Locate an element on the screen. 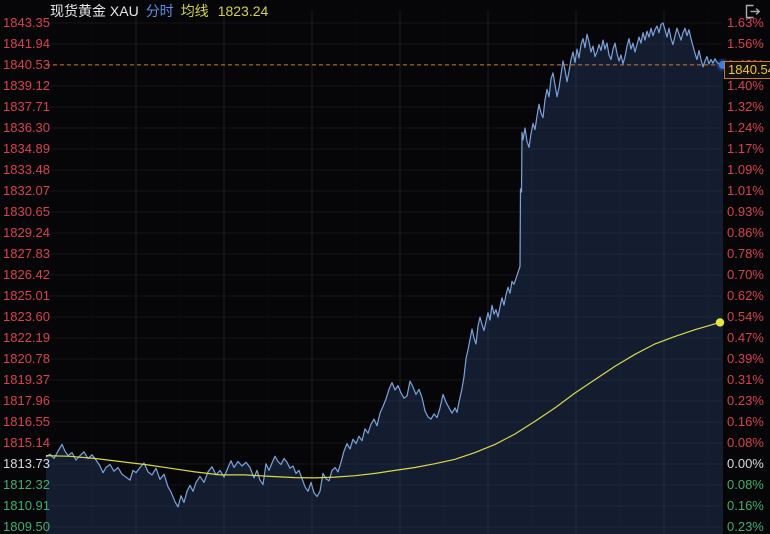  percent-axis-label: 0.47% is located at coordinates (745, 337).